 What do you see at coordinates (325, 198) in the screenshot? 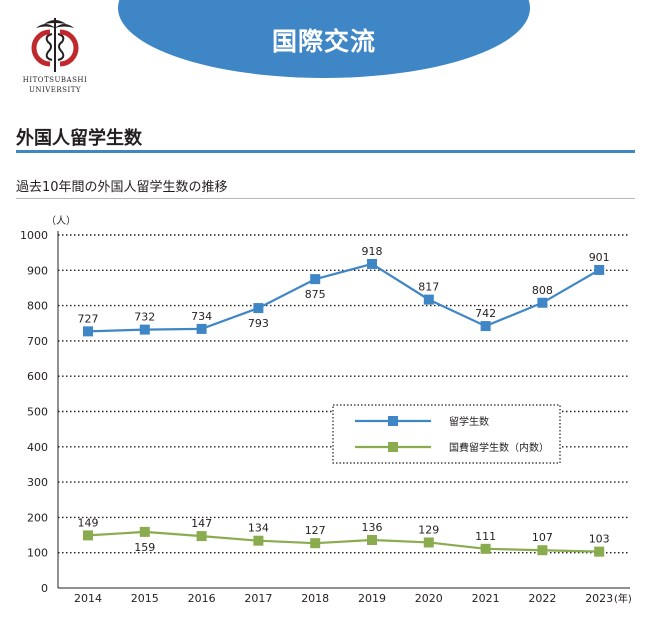
I see `subtitle-divider` at bounding box center [325, 198].